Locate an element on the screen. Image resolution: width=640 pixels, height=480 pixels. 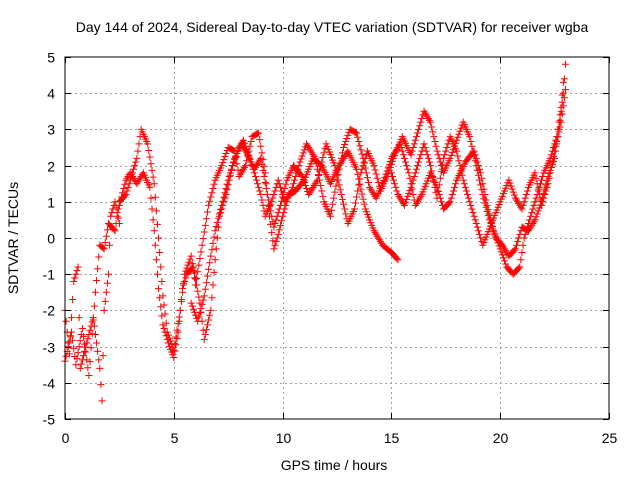
x-tick-label: 5 is located at coordinates (175, 438).